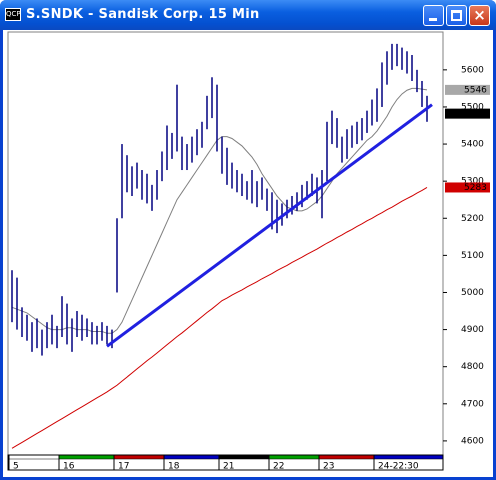  What do you see at coordinates (472, 256) in the screenshot?
I see `y-tick-label: 5100` at bounding box center [472, 256].